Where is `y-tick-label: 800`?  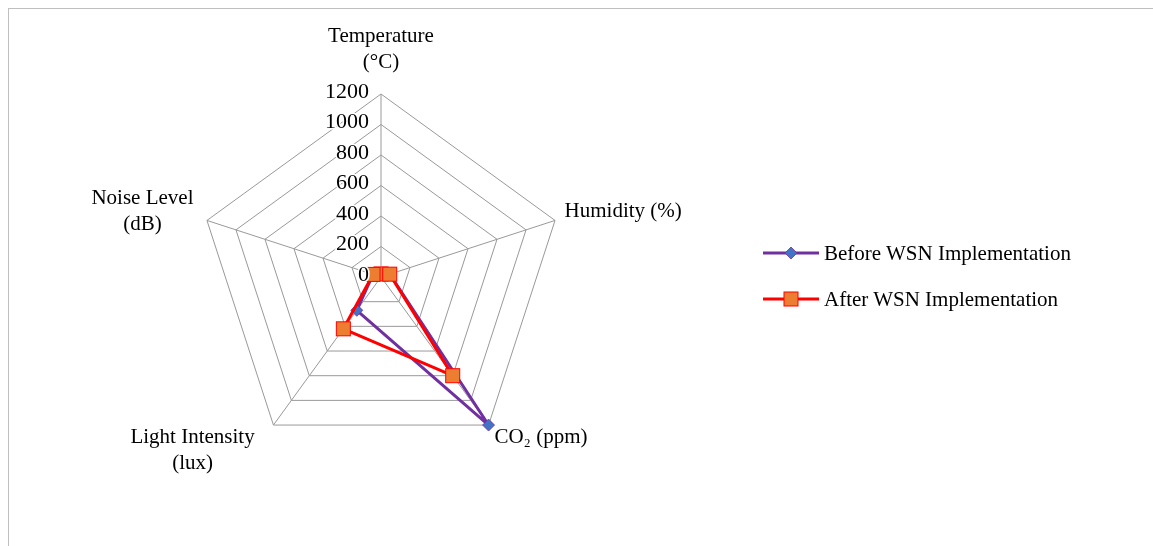 y-tick-label: 800 is located at coordinates (352, 151).